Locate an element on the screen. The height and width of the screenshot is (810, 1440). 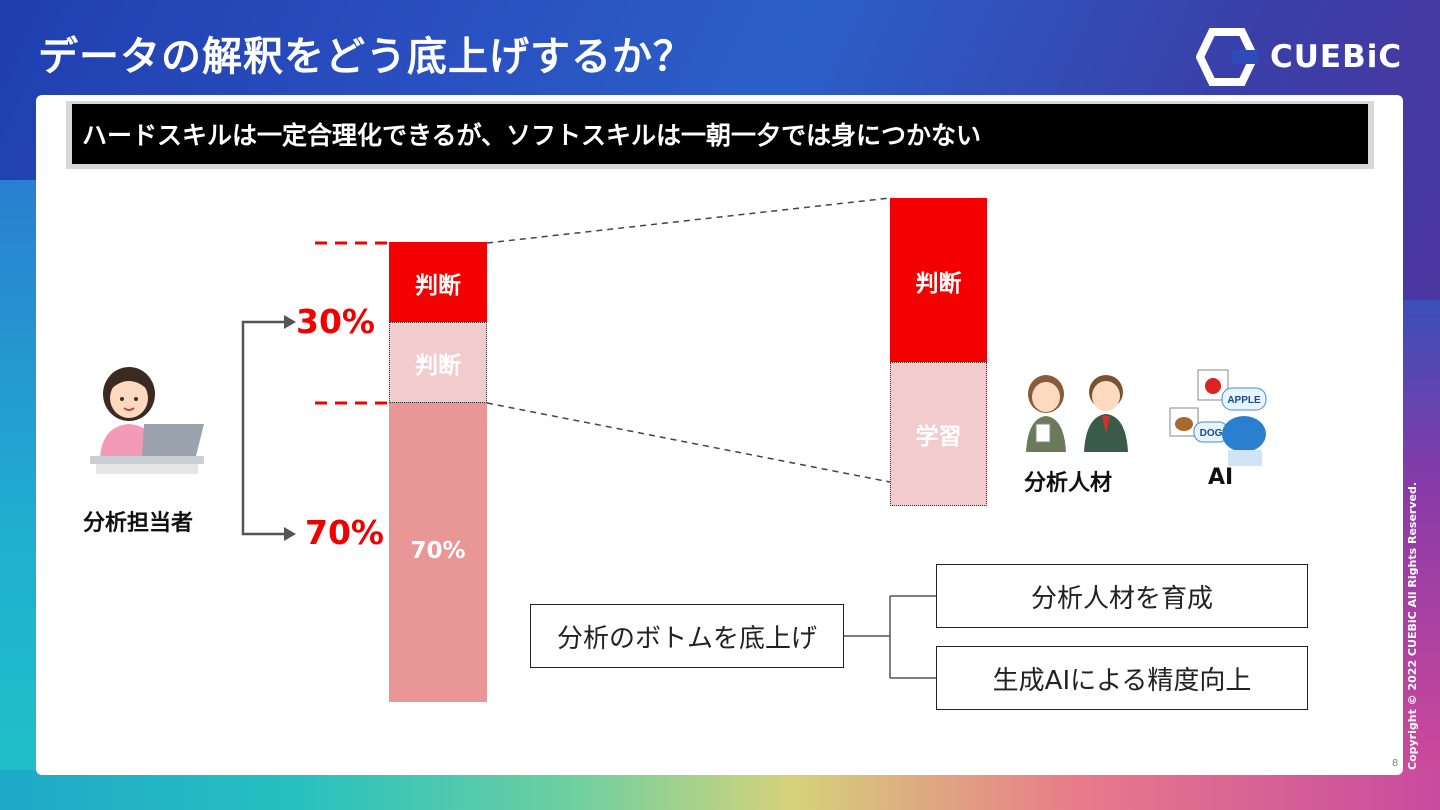
logo-text: CUEBiC is located at coordinates (1336, 57).